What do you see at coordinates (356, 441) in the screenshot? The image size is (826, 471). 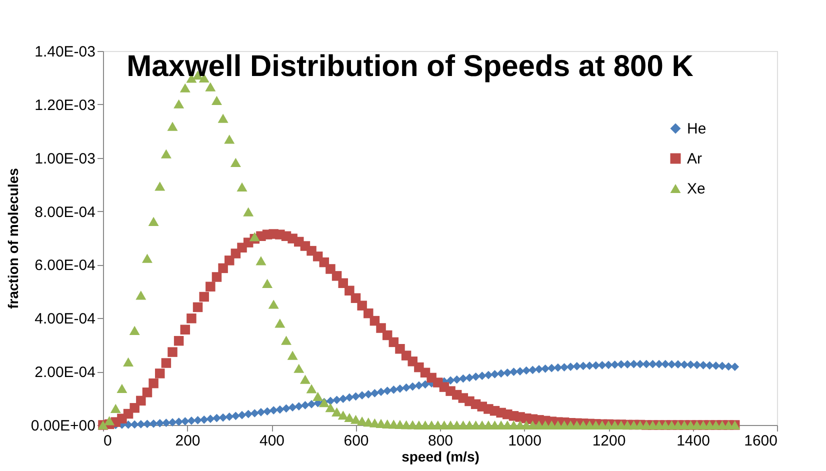 I see `x-tick-label: 600` at bounding box center [356, 441].